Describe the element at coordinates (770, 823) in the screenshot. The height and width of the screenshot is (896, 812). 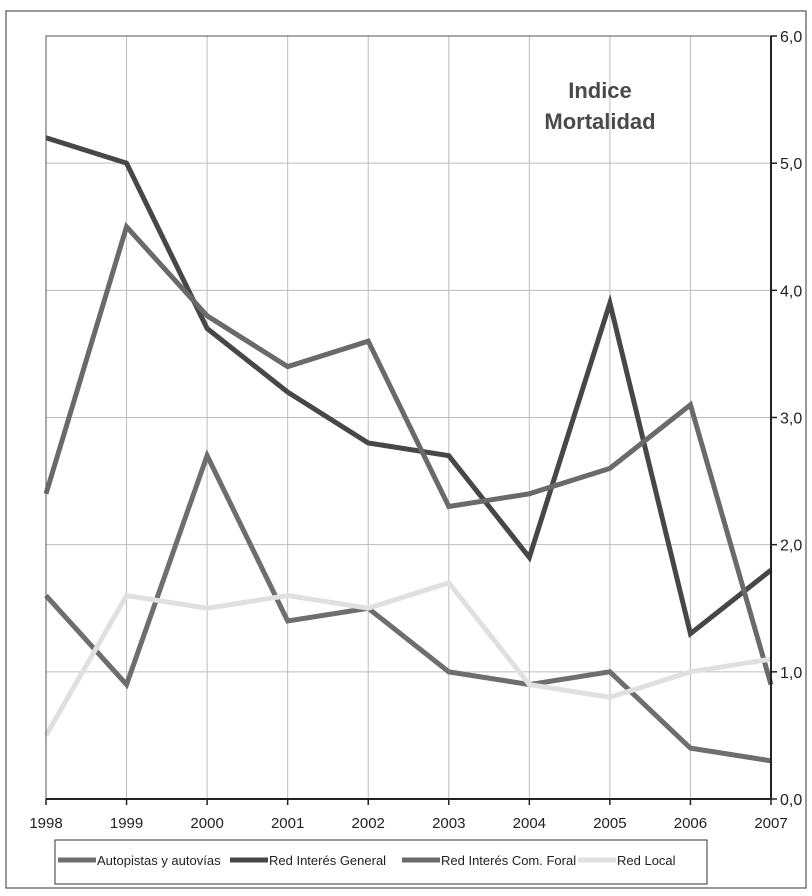
I see `x-tick-label: 2007` at that location.